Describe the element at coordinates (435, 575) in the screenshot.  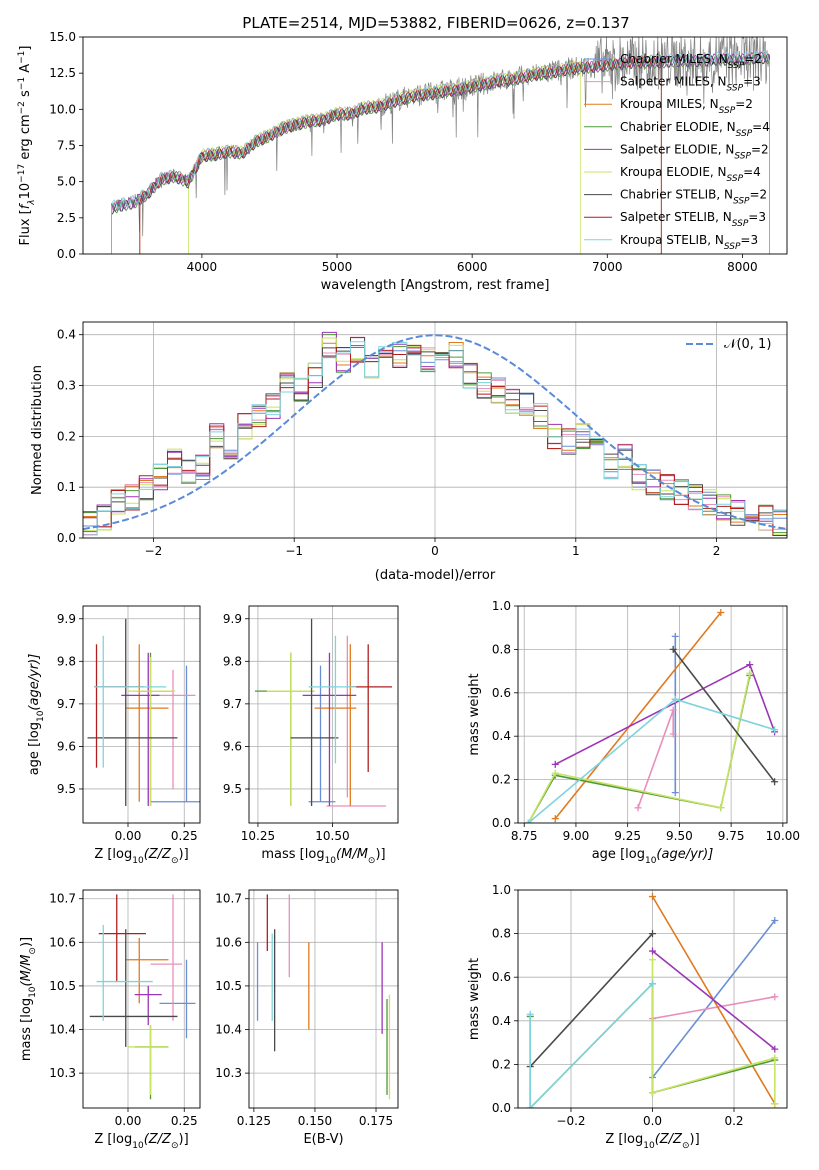
I see `residuals-xlabel: (data-model)/error` at that location.